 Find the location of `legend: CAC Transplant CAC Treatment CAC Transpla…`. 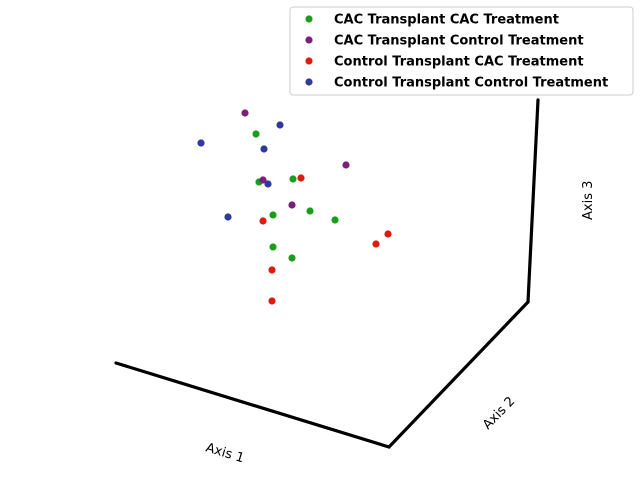

legend: CAC Transplant CAC Treatment CAC Transpla… is located at coordinates (461, 51).